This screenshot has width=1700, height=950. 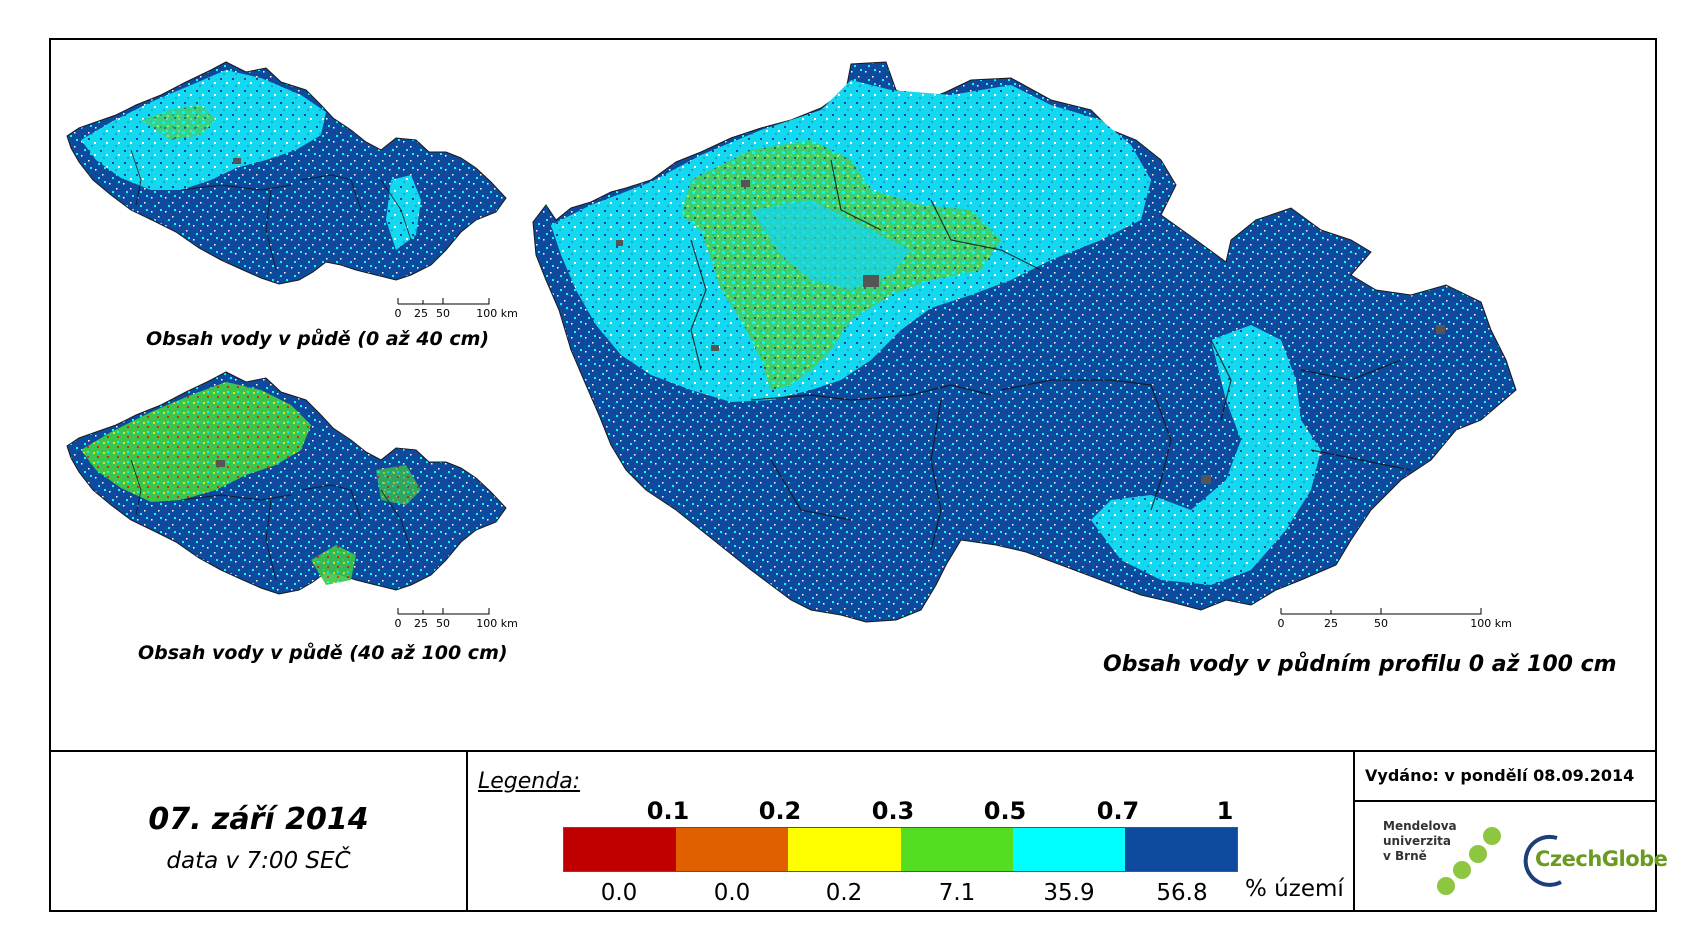 I want to click on legend-percent-unit: % území, so click(x=1294, y=889).